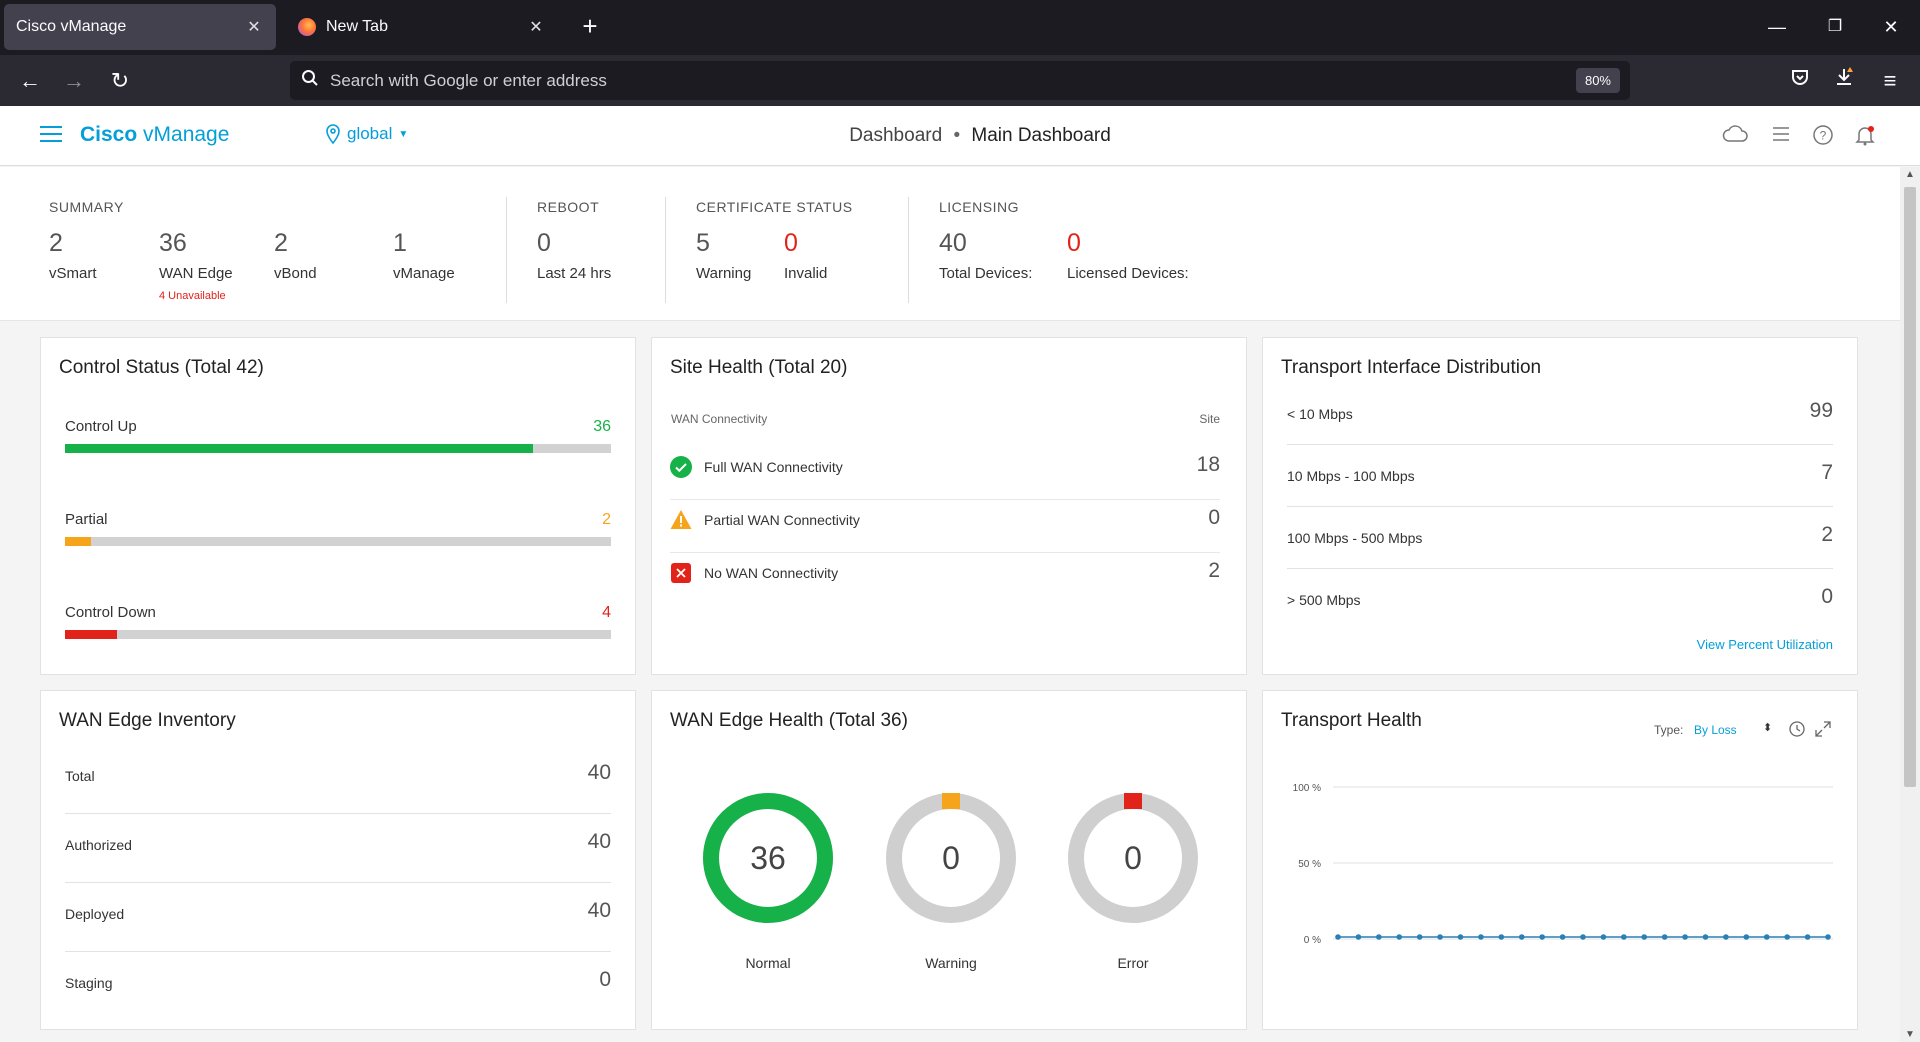  I want to click on new-tab-button: +, so click(590, 26).